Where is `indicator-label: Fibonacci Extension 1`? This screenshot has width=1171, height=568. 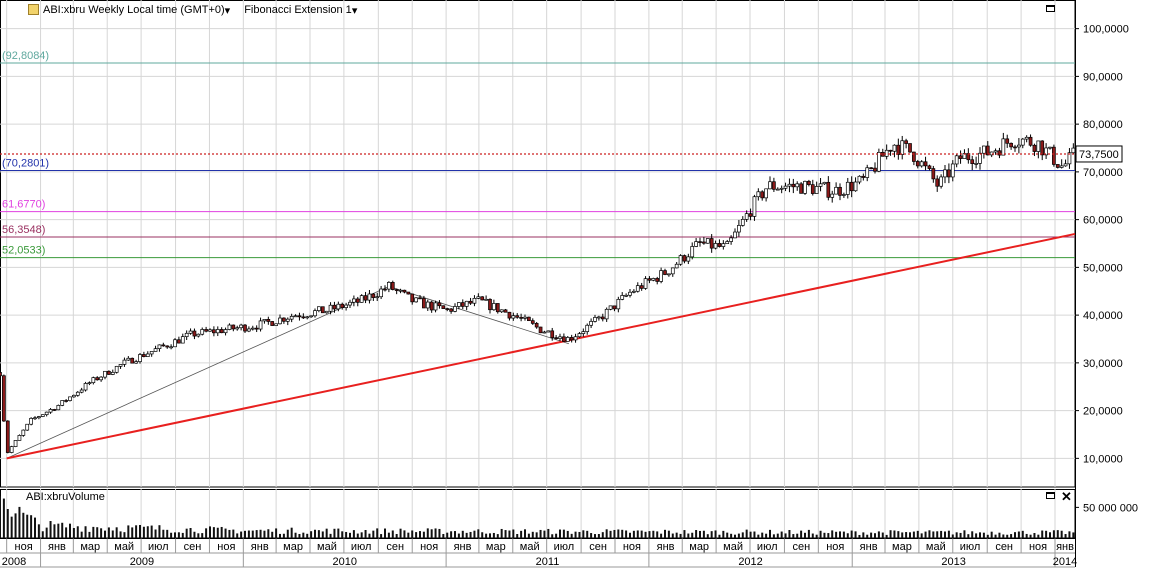
indicator-label: Fibonacci Extension 1 is located at coordinates (298, 10).